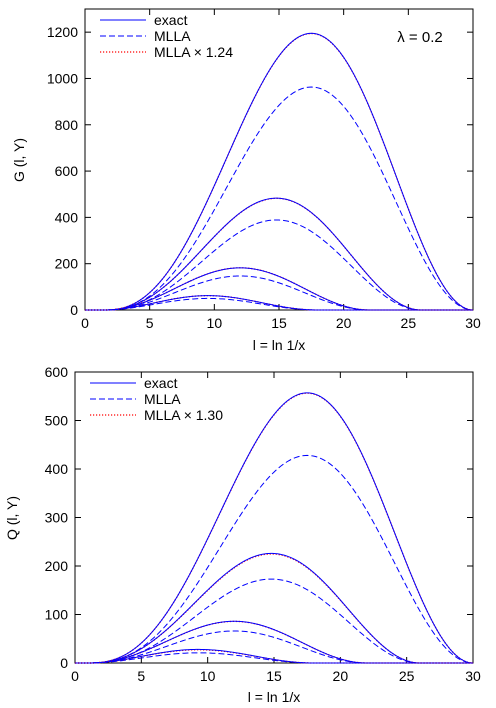 Image resolution: width=496 pixels, height=708 pixels. I want to click on y-axis-label: Q (l, Y), so click(12, 518).